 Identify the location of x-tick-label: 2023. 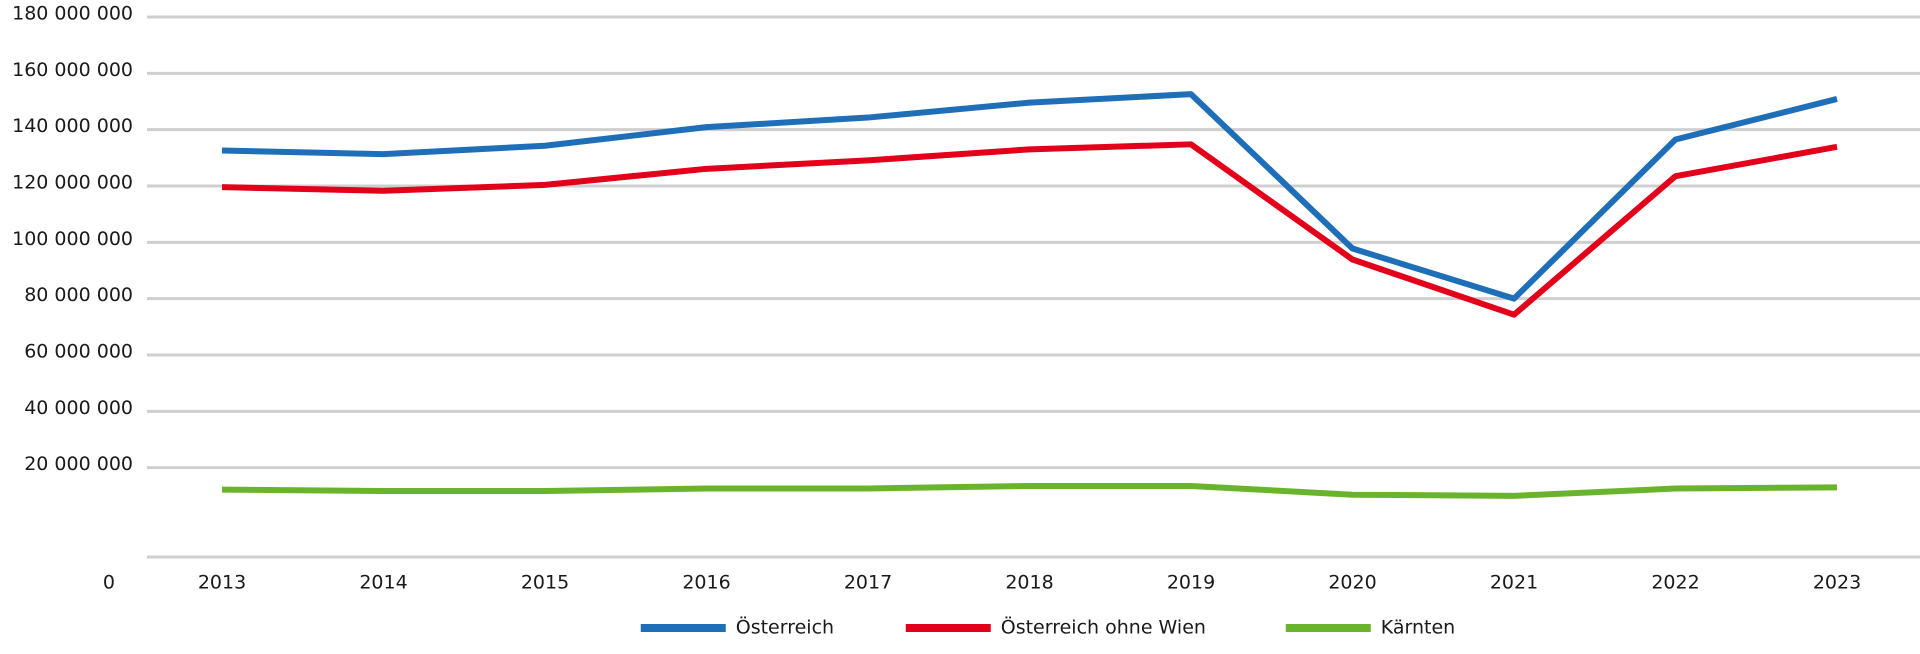
(1837, 583).